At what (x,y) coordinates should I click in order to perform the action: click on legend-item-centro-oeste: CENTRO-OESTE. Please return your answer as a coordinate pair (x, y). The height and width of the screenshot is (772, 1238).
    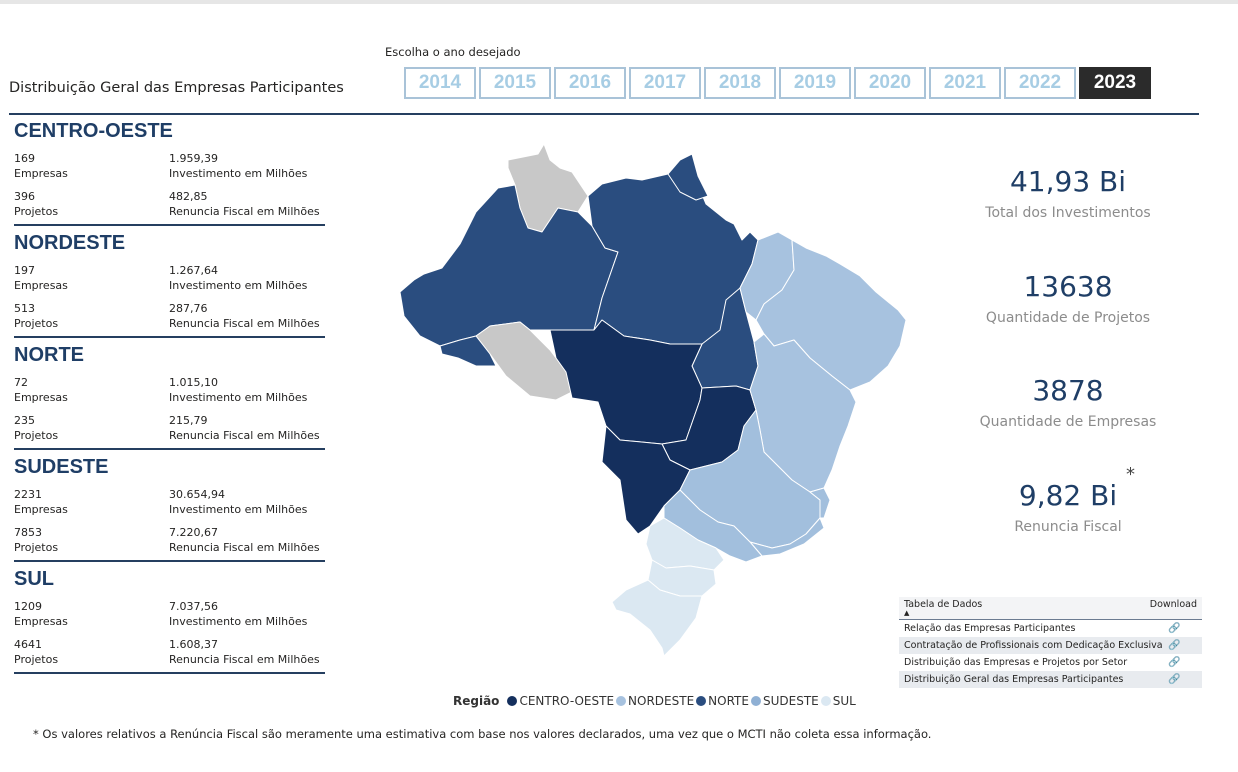
    Looking at the image, I should click on (560, 701).